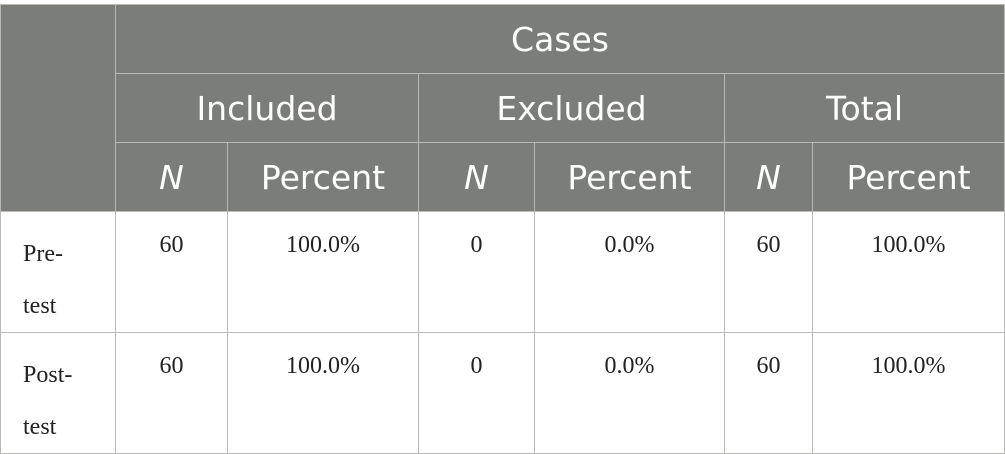 The width and height of the screenshot is (1005, 454). What do you see at coordinates (559, 39) in the screenshot?
I see `cases-header: Cases` at bounding box center [559, 39].